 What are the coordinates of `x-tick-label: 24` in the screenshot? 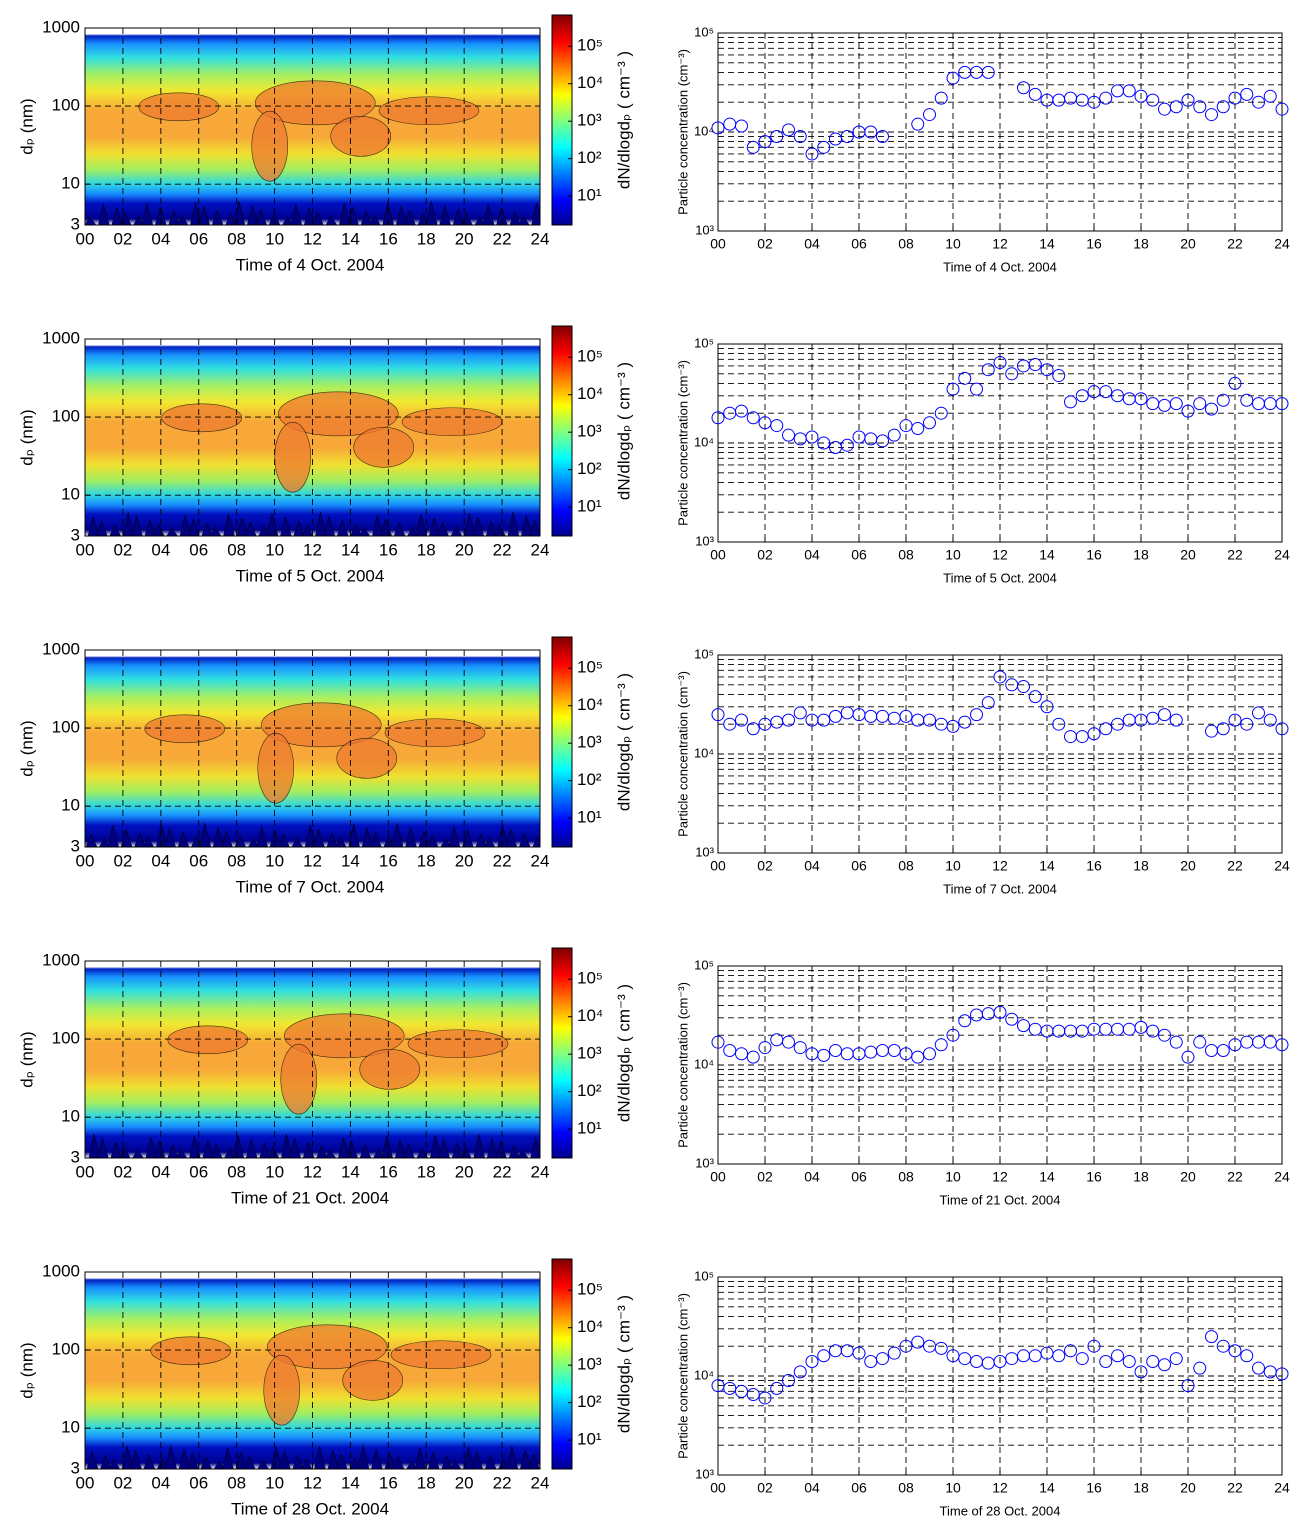 It's located at (540, 549).